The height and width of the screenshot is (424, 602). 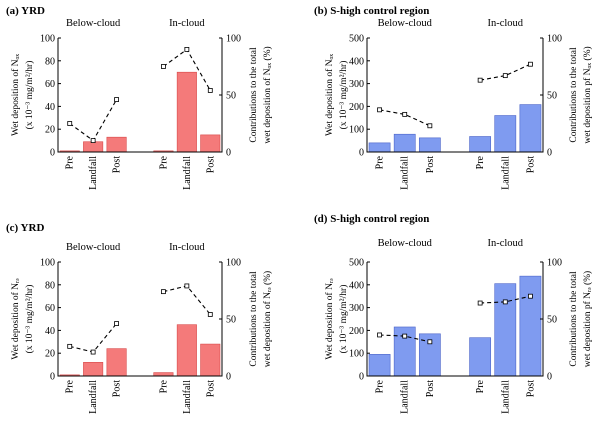 I want to click on chart-2-y-tick-label: 300, so click(x=356, y=84).